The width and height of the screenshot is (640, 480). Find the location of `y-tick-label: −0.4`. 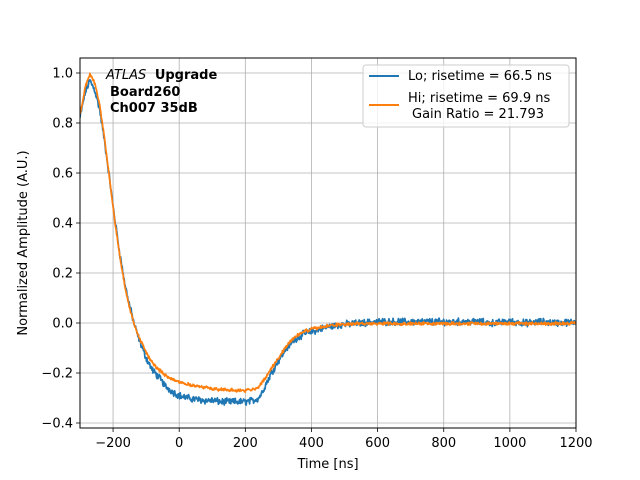

y-tick-label: −0.4 is located at coordinates (57, 424).